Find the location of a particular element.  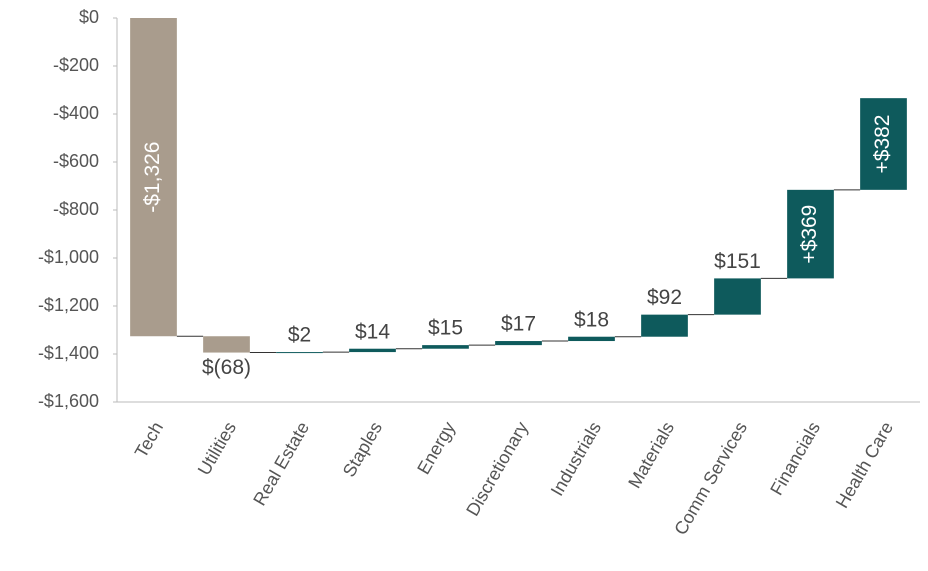

x-tick-label: Energy is located at coordinates (436, 447).